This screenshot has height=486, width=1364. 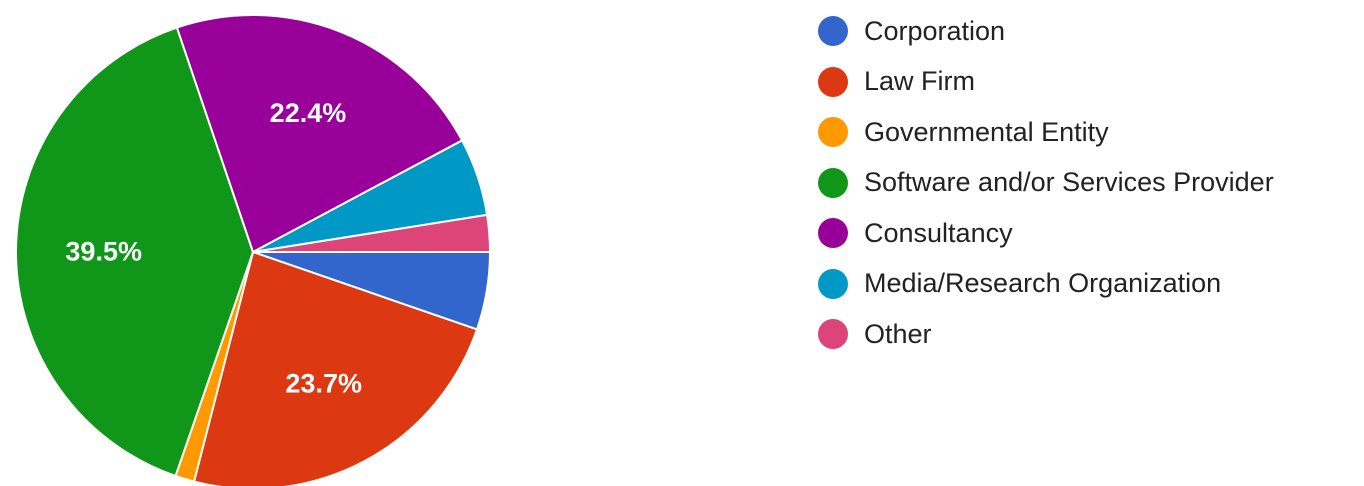 What do you see at coordinates (986, 131) in the screenshot?
I see `legend-label: Governmental Entity` at bounding box center [986, 131].